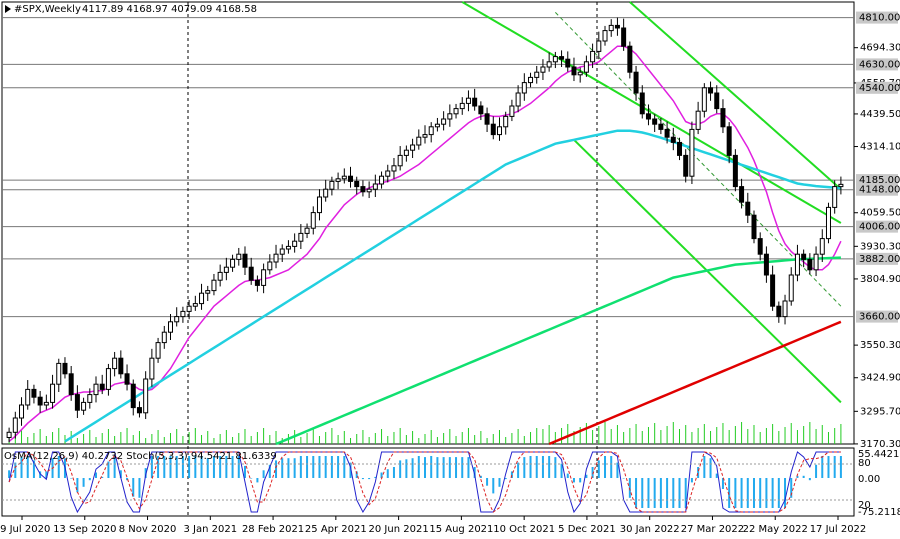 The width and height of the screenshot is (900, 539). Describe the element at coordinates (211, 529) in the screenshot. I see `time-tick-label: 3 Jan 2021` at that location.